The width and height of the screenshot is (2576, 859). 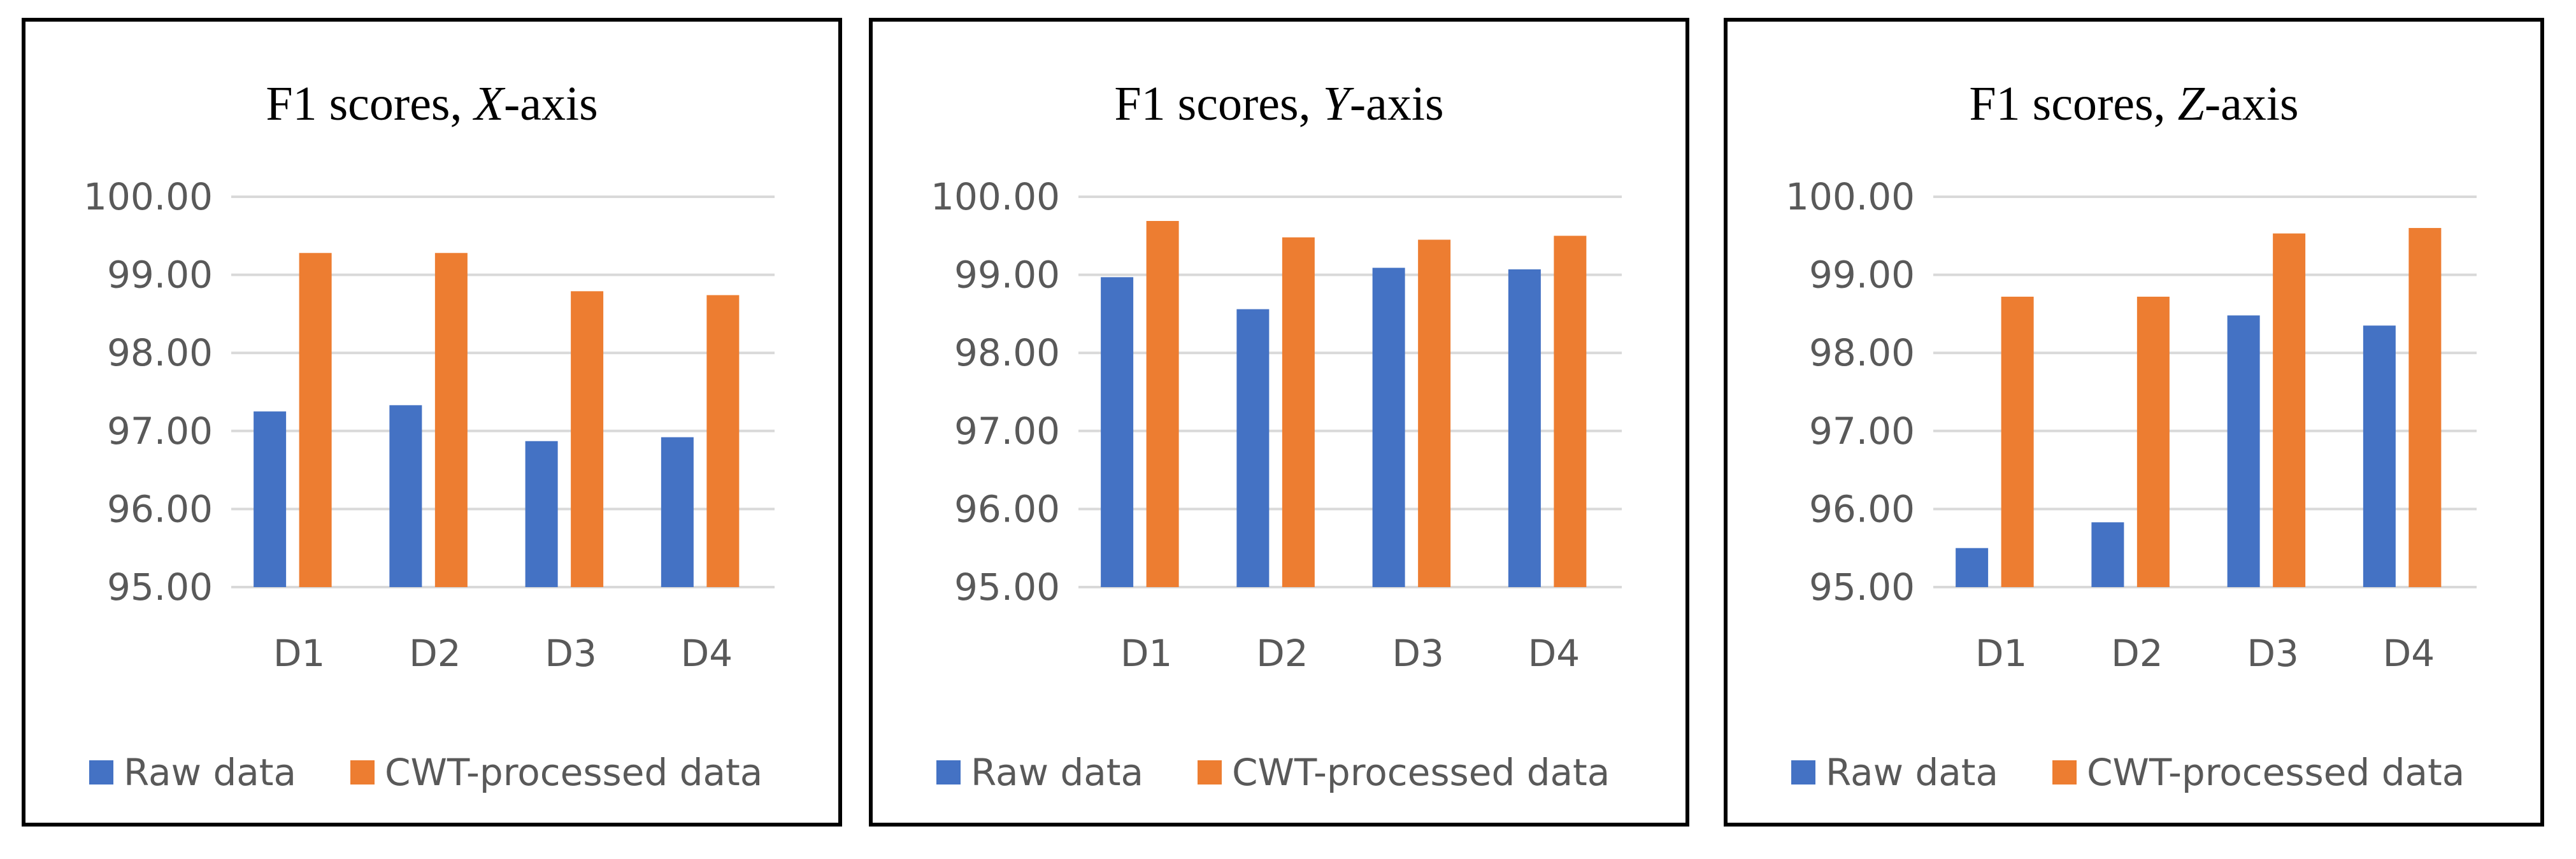 I want to click on chart-title-axis-letter: Z, so click(x=2191, y=104).